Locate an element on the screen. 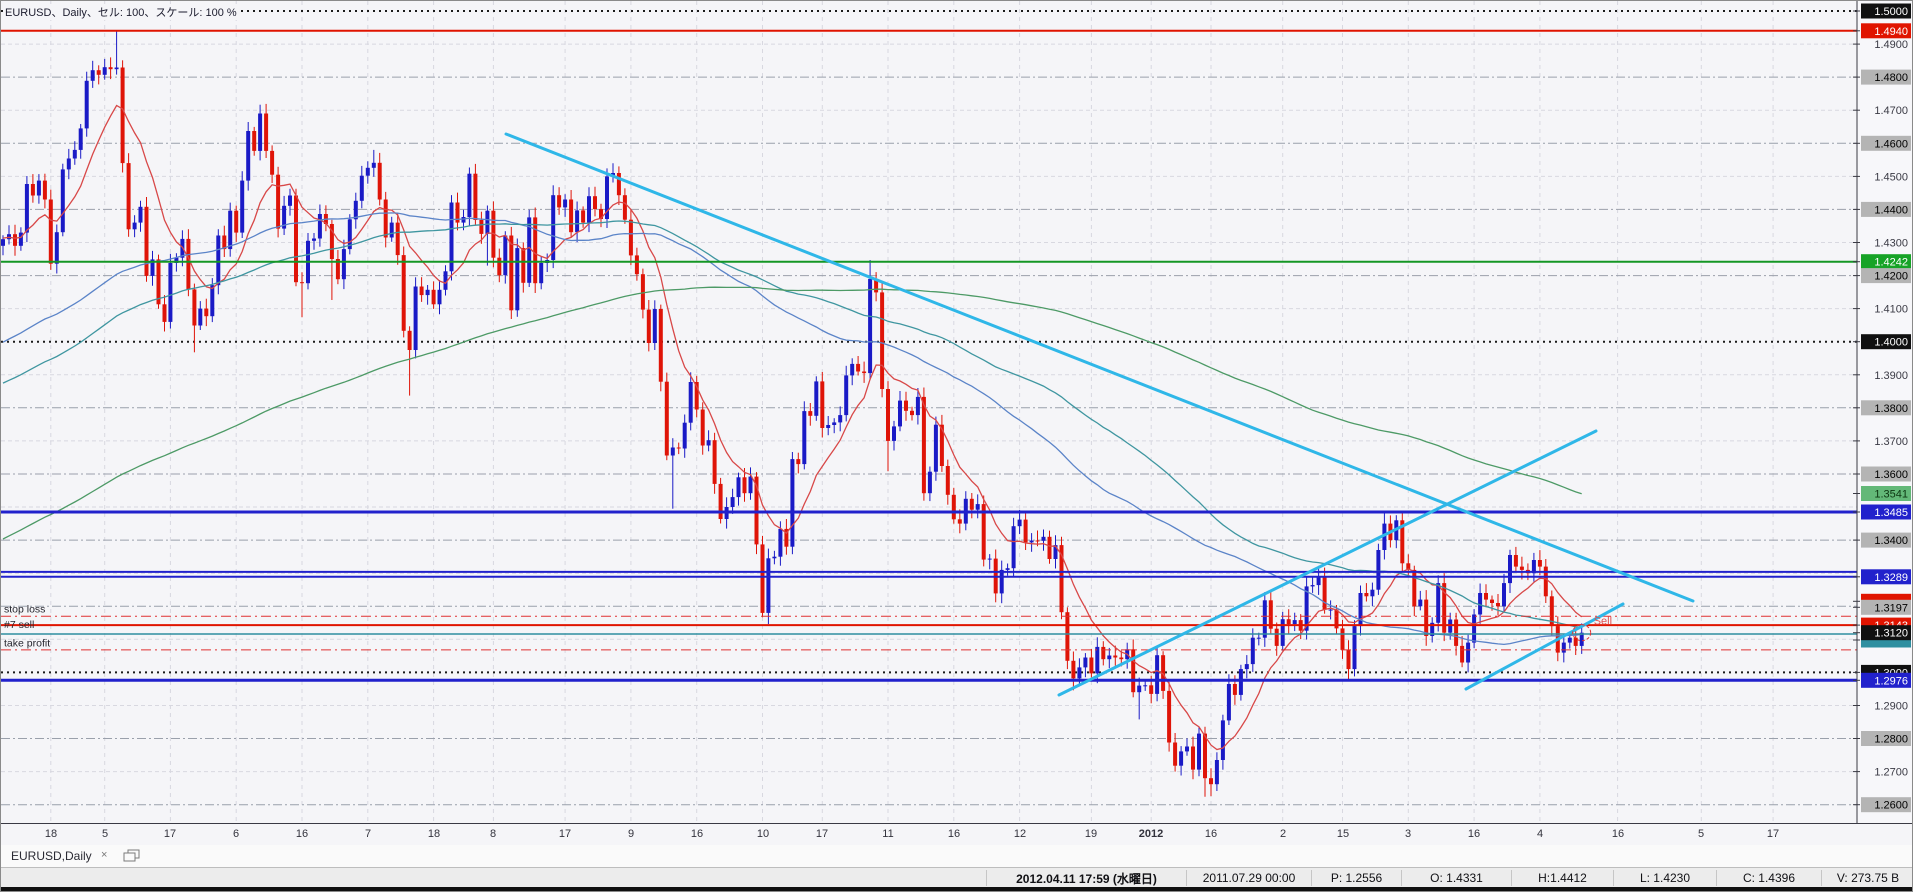 The width and height of the screenshot is (1913, 892). svg-text: 1.4900 is located at coordinates (1891, 45).